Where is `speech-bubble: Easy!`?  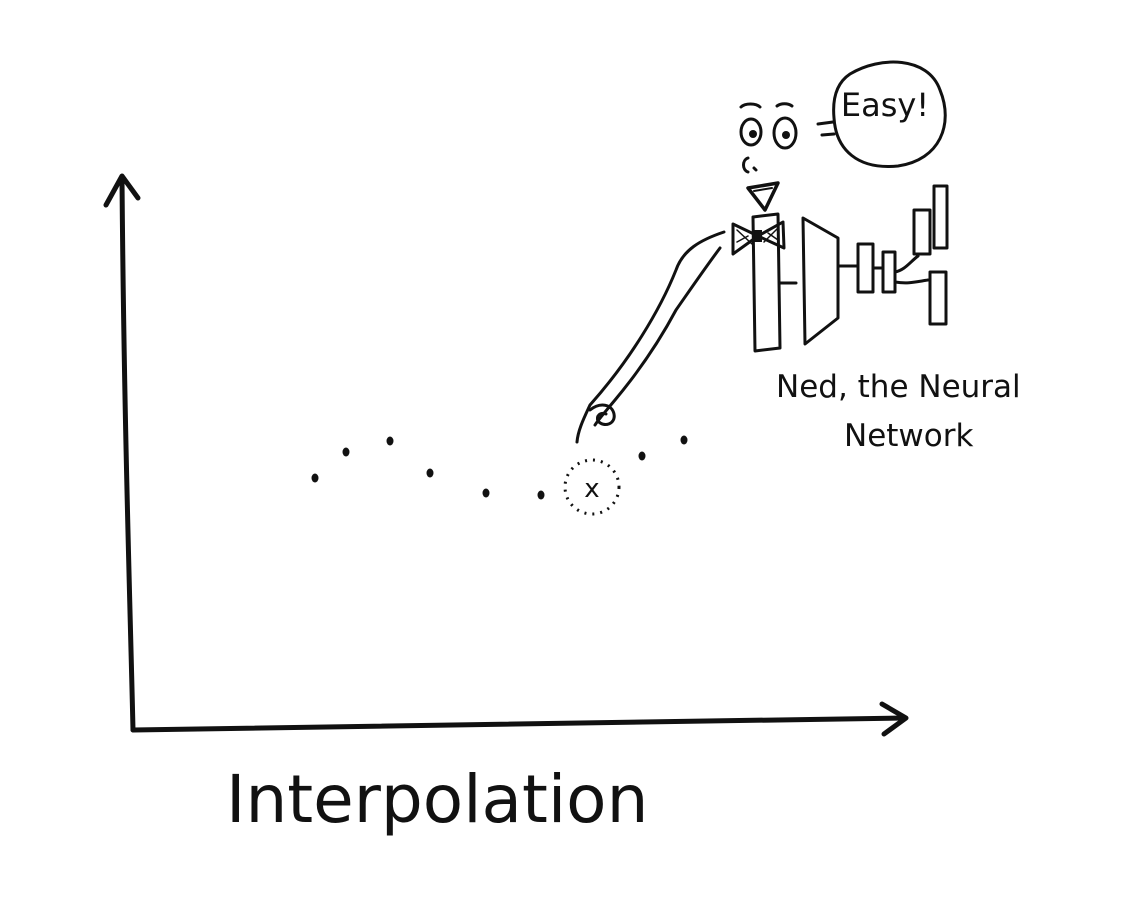
speech-bubble: Easy! is located at coordinates (881, 114).